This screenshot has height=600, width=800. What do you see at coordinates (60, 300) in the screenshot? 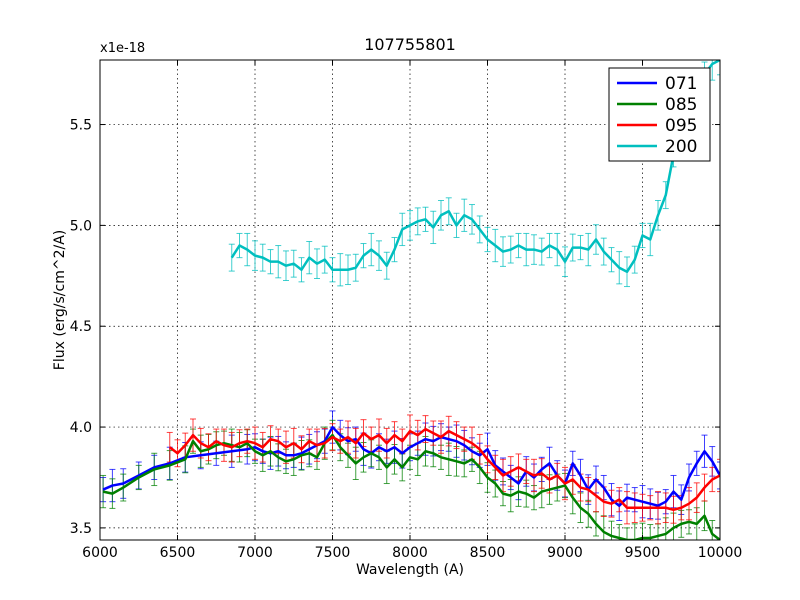
I see `y-axis-label: Flux (erg/s/cm^2/A)` at bounding box center [60, 300].